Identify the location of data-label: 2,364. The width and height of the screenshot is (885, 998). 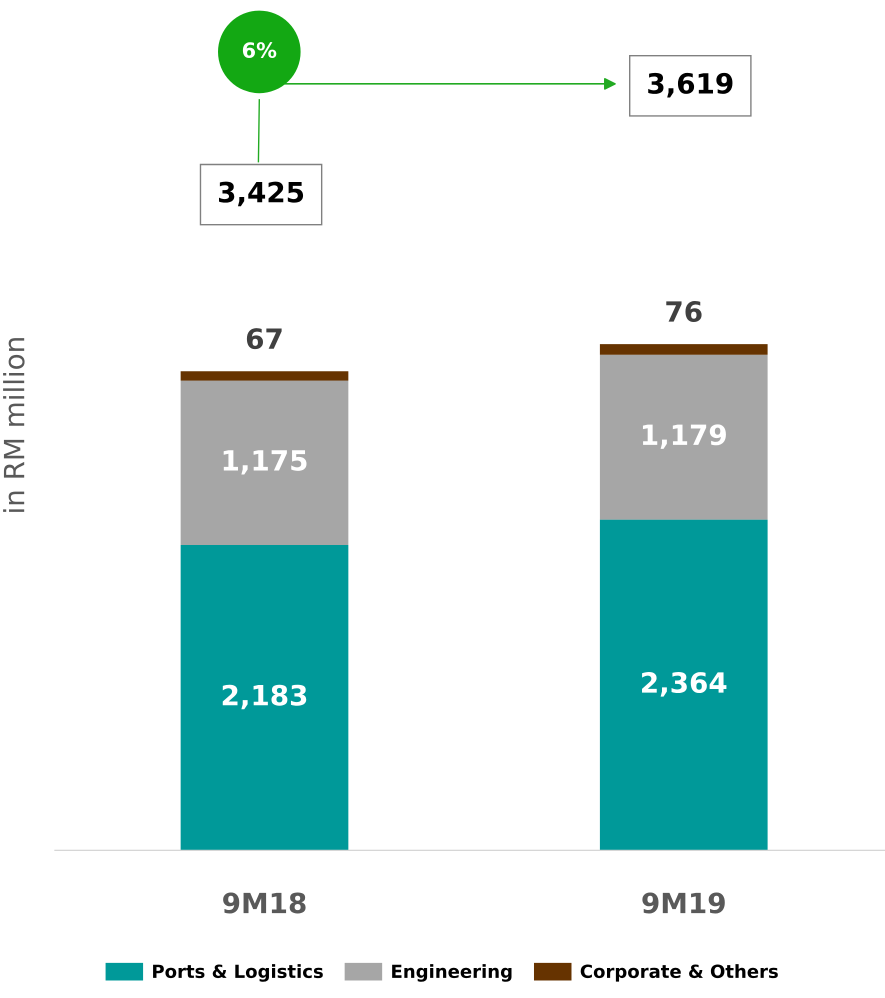
(684, 684).